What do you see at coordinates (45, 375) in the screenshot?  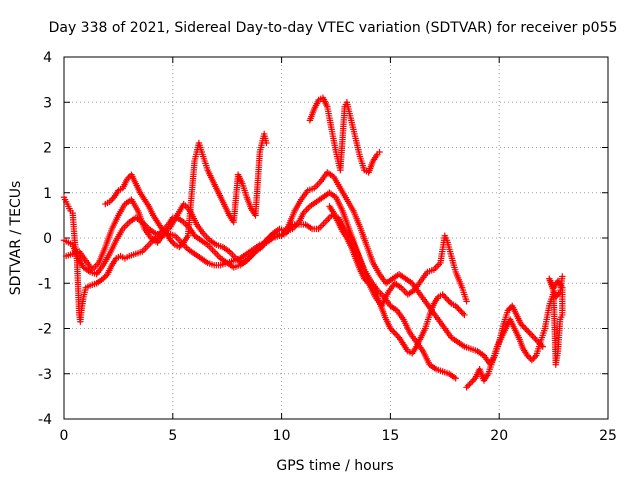 I see `y-tick-label: -3` at bounding box center [45, 375].